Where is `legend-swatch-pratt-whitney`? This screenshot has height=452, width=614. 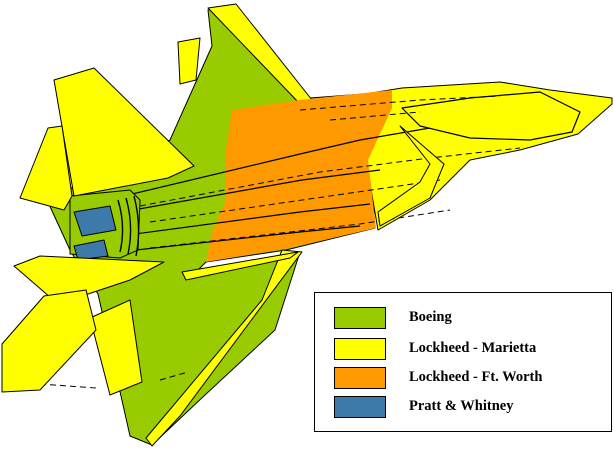 legend-swatch-pratt-whitney is located at coordinates (360, 407).